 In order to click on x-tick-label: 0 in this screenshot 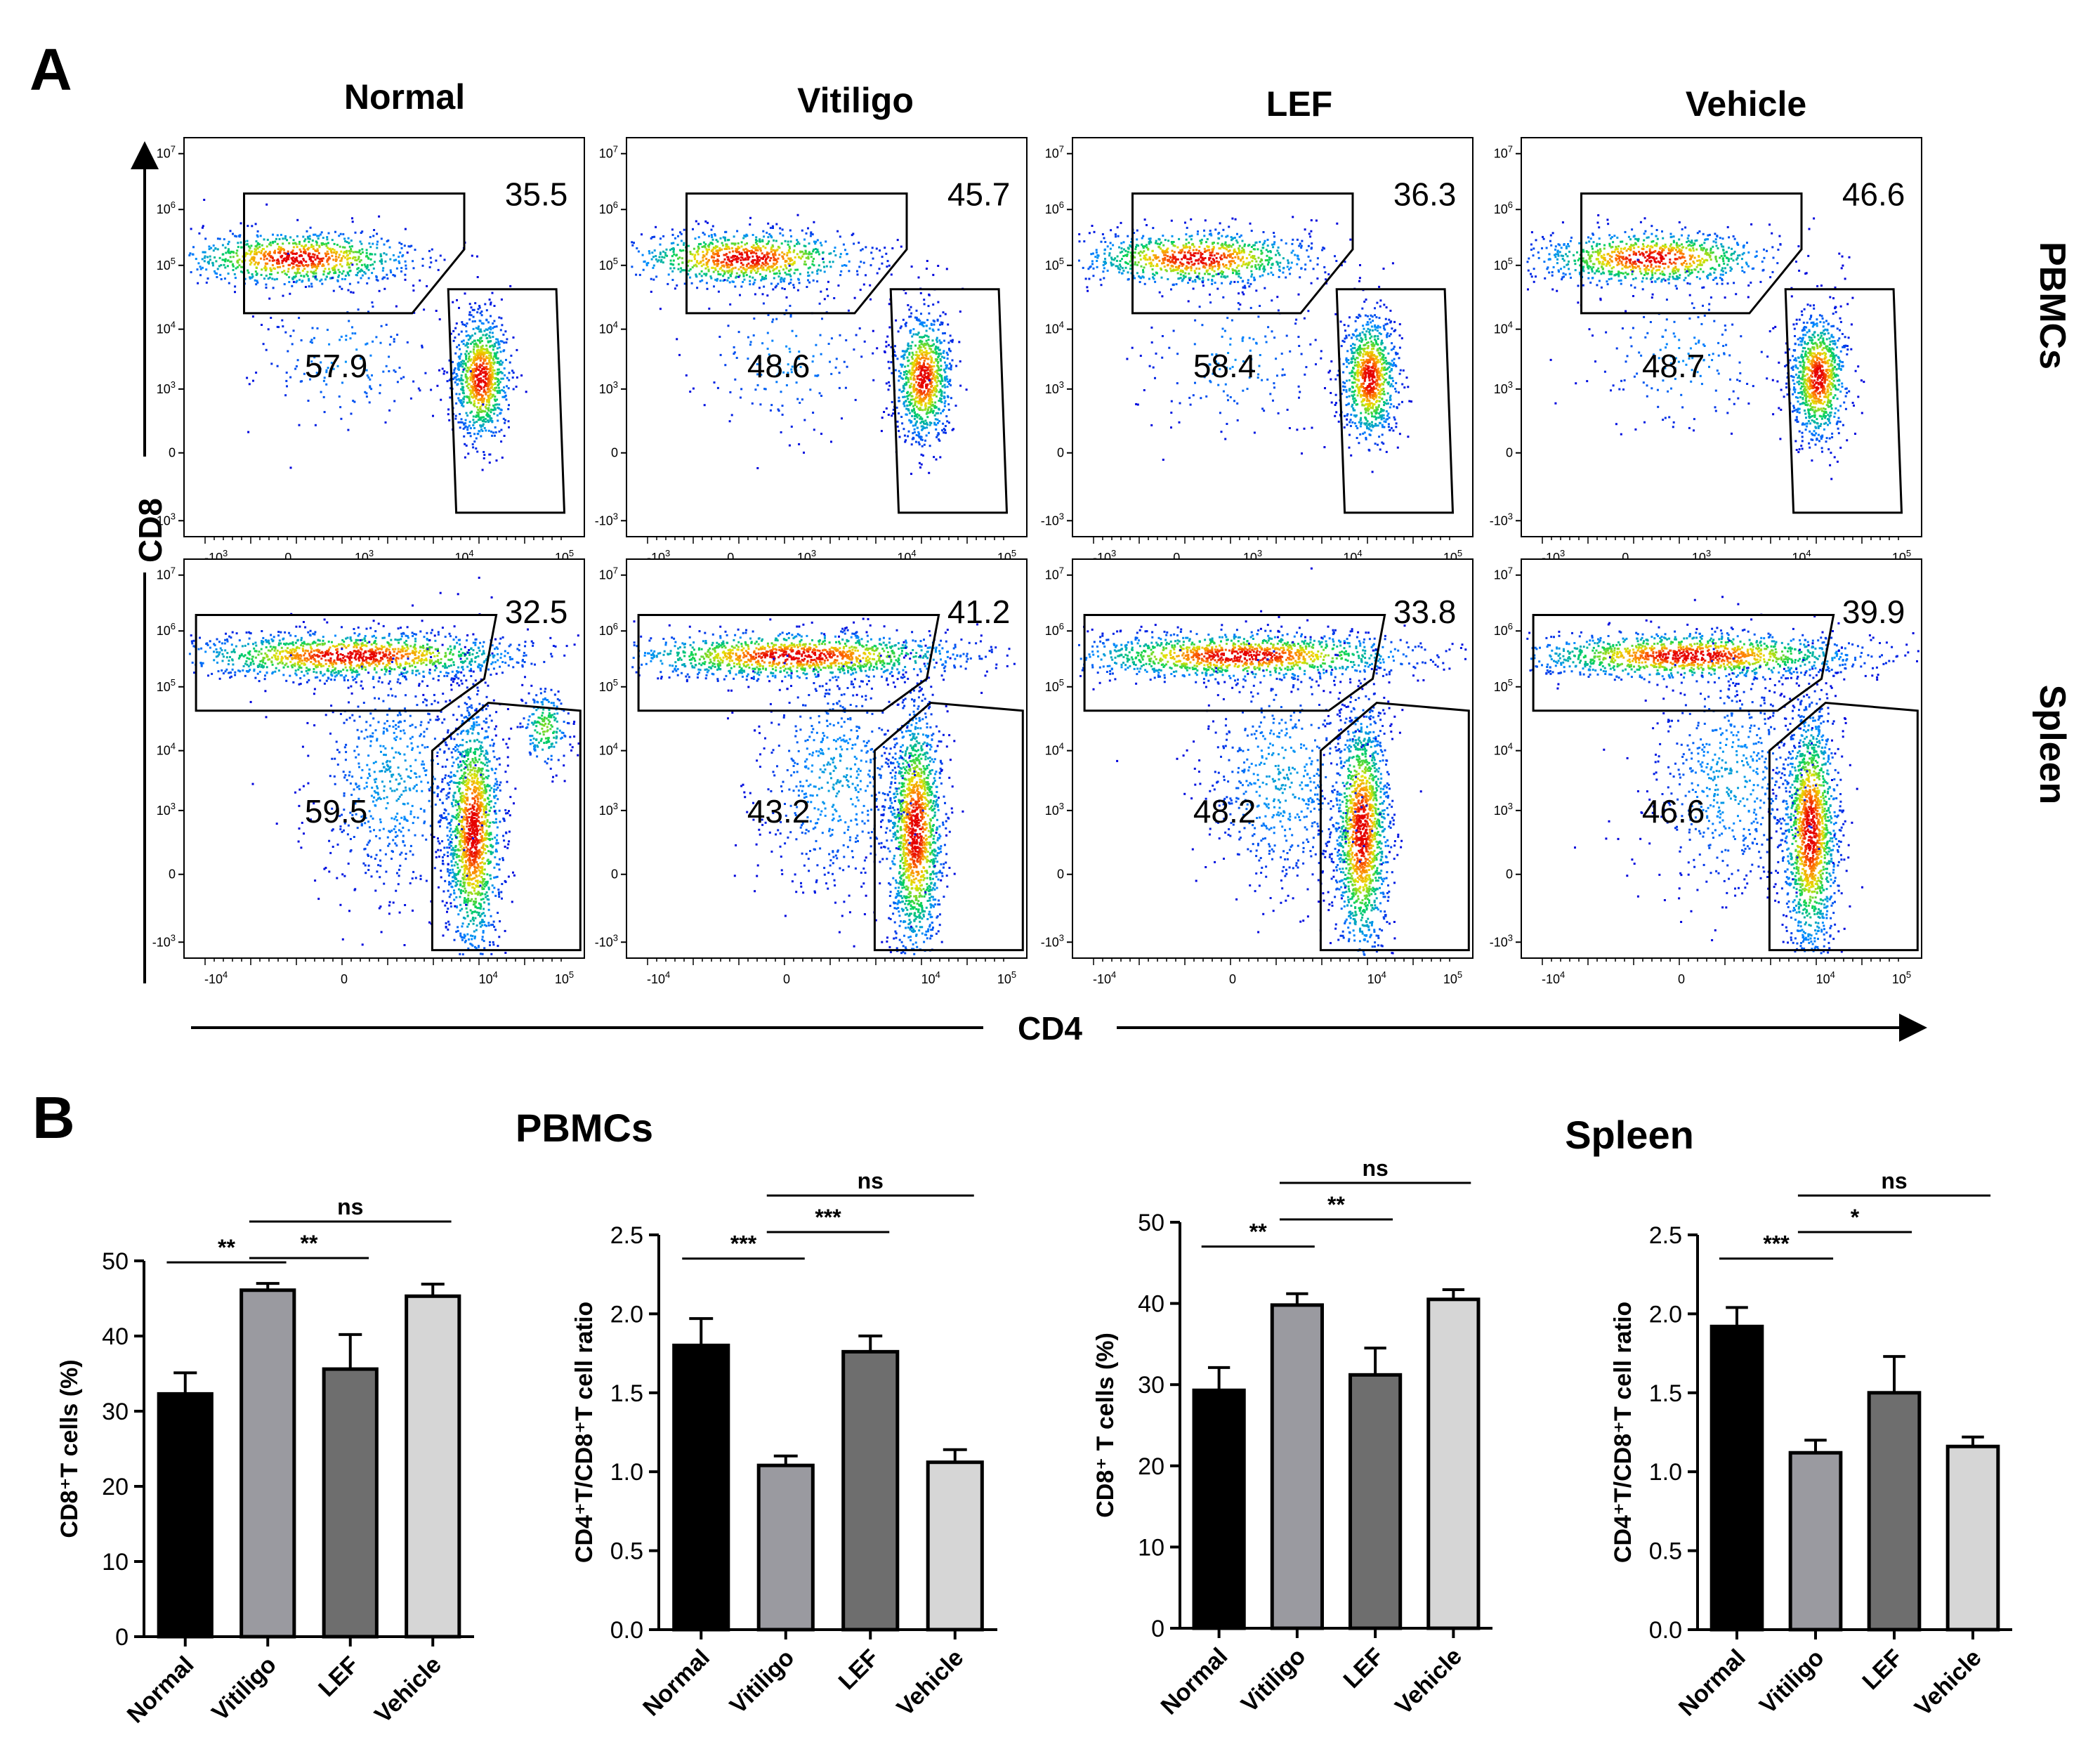, I will do `click(1176, 558)`.